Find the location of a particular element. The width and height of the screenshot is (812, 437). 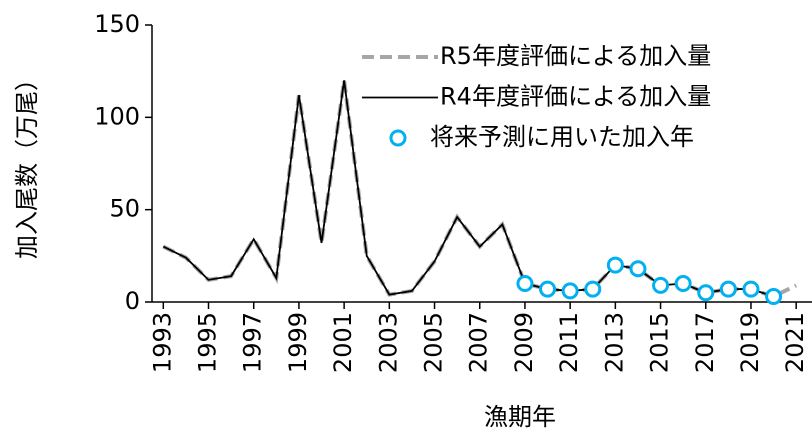

x-tick-label: 2001 is located at coordinates (343, 342).